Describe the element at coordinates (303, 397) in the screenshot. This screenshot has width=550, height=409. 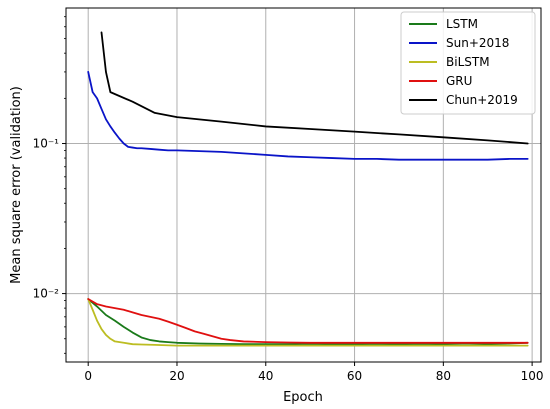
I see `x-axis-label: Epoch` at that location.